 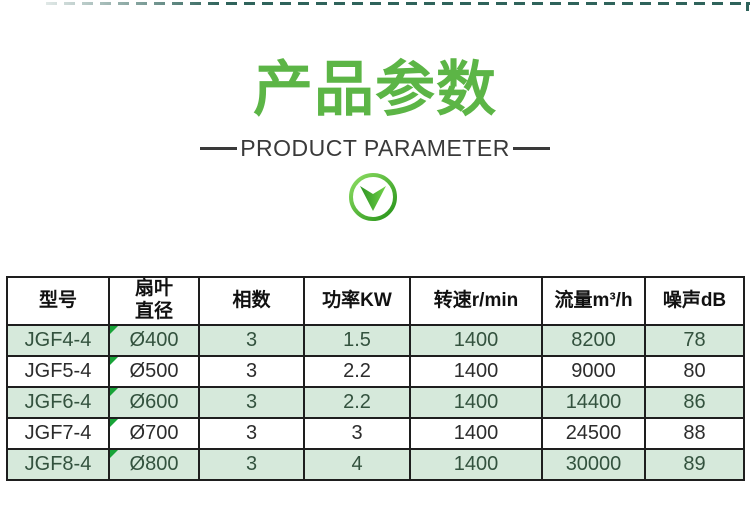 What do you see at coordinates (694, 433) in the screenshot?
I see `table-cell-noise: 88` at bounding box center [694, 433].